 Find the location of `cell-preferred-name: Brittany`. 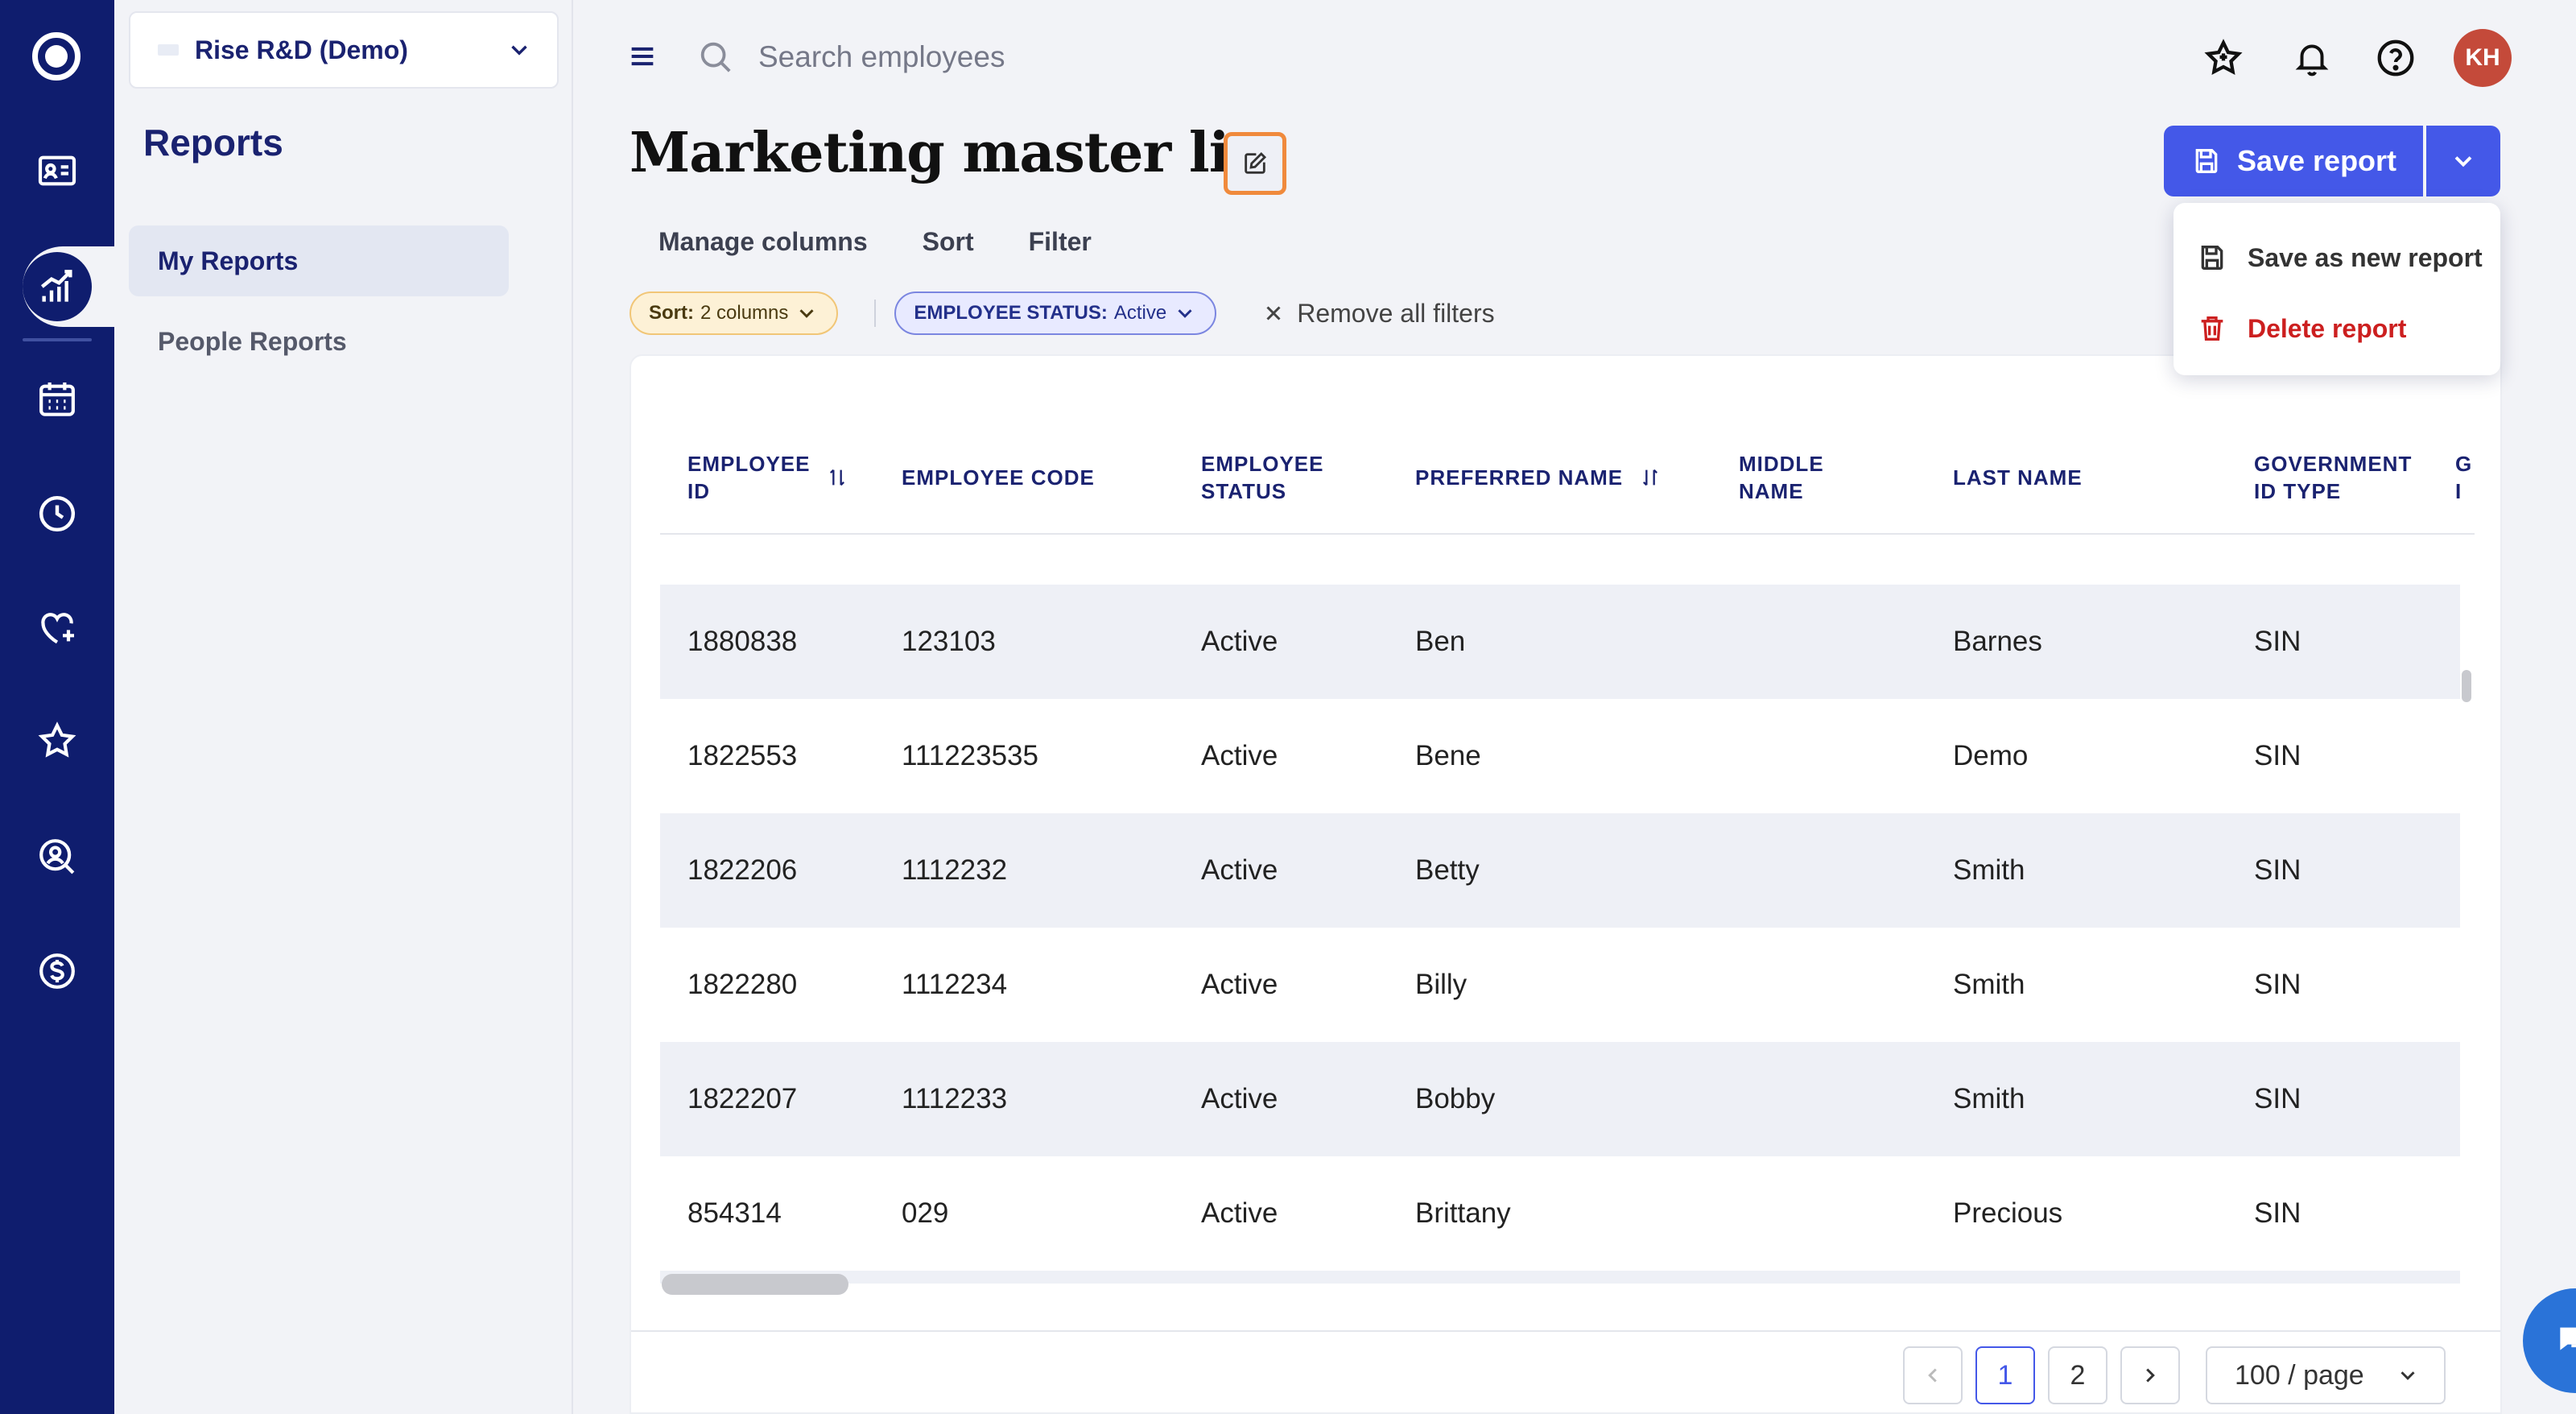

cell-preferred-name: Brittany is located at coordinates (1463, 1213).